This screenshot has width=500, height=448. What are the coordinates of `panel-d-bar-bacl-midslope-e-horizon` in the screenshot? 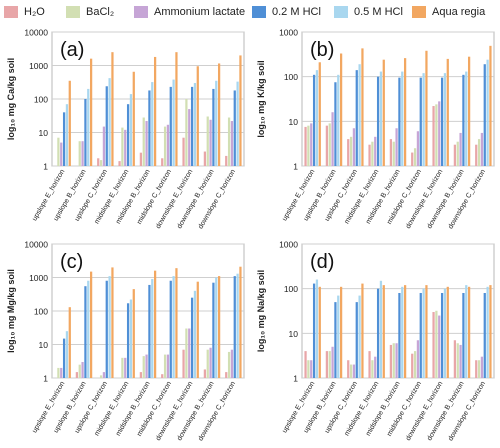 It's located at (372, 369).